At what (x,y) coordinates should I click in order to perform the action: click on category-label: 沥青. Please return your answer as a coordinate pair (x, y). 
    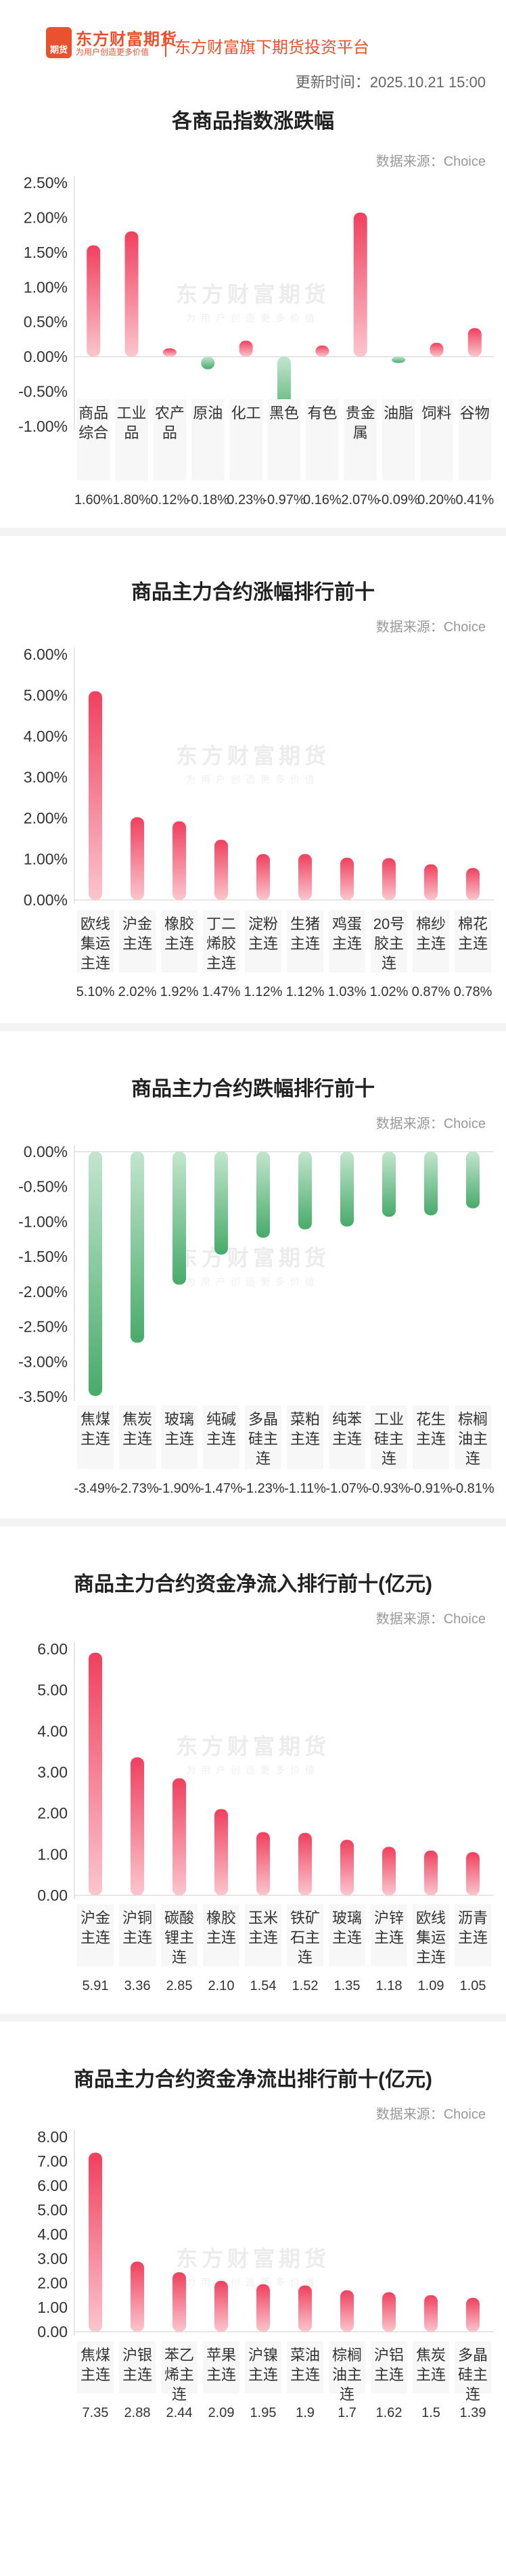
    Looking at the image, I should click on (473, 1918).